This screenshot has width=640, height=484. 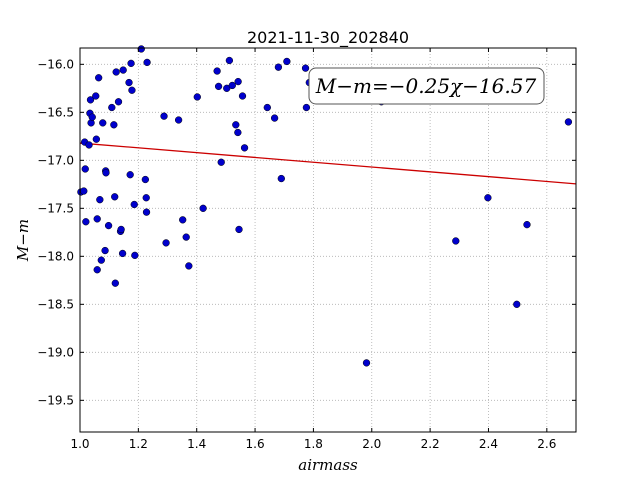 What do you see at coordinates (138, 444) in the screenshot?
I see `x-tick-label: 1.2` at bounding box center [138, 444].